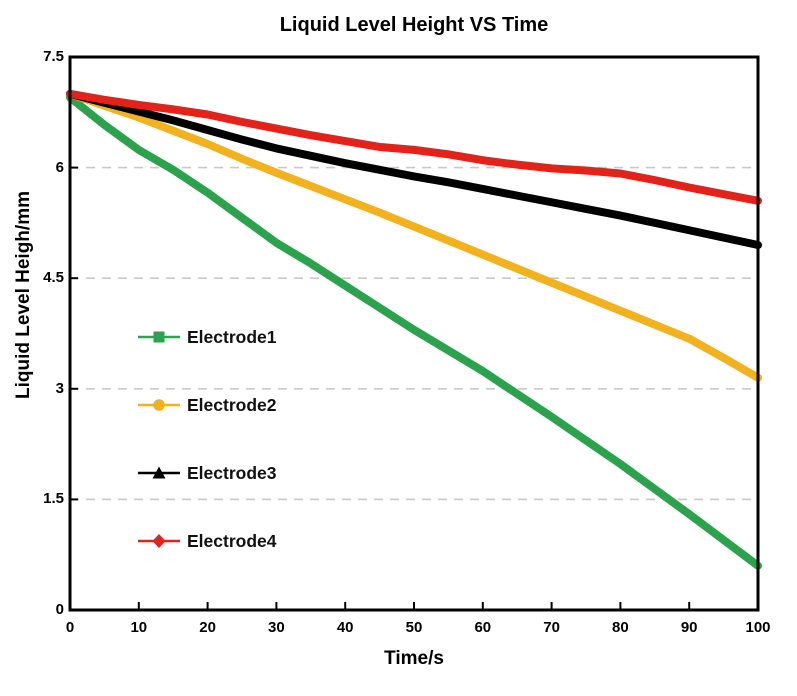  Describe the element at coordinates (53, 499) in the screenshot. I see `y-tick-label: 1.5` at that location.